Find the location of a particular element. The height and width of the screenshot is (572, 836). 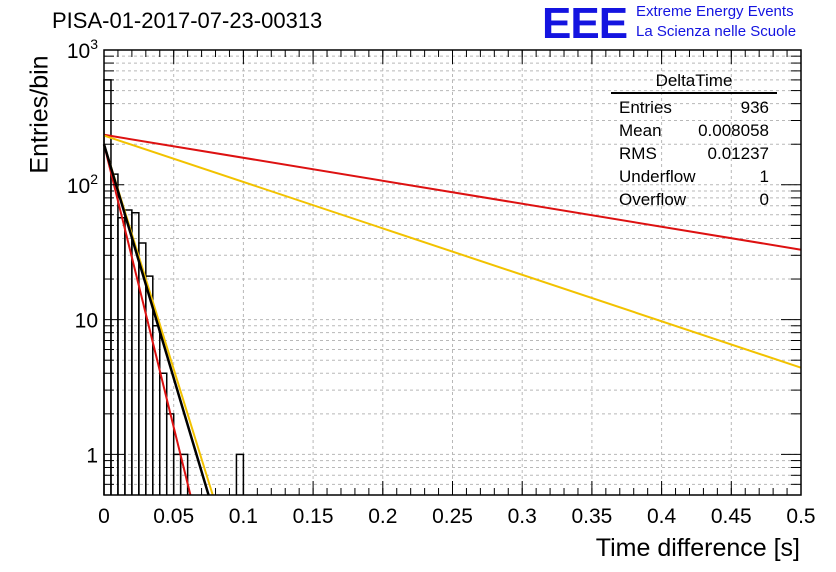

stats-row-rms: RMS 0.01237 is located at coordinates (694, 153).